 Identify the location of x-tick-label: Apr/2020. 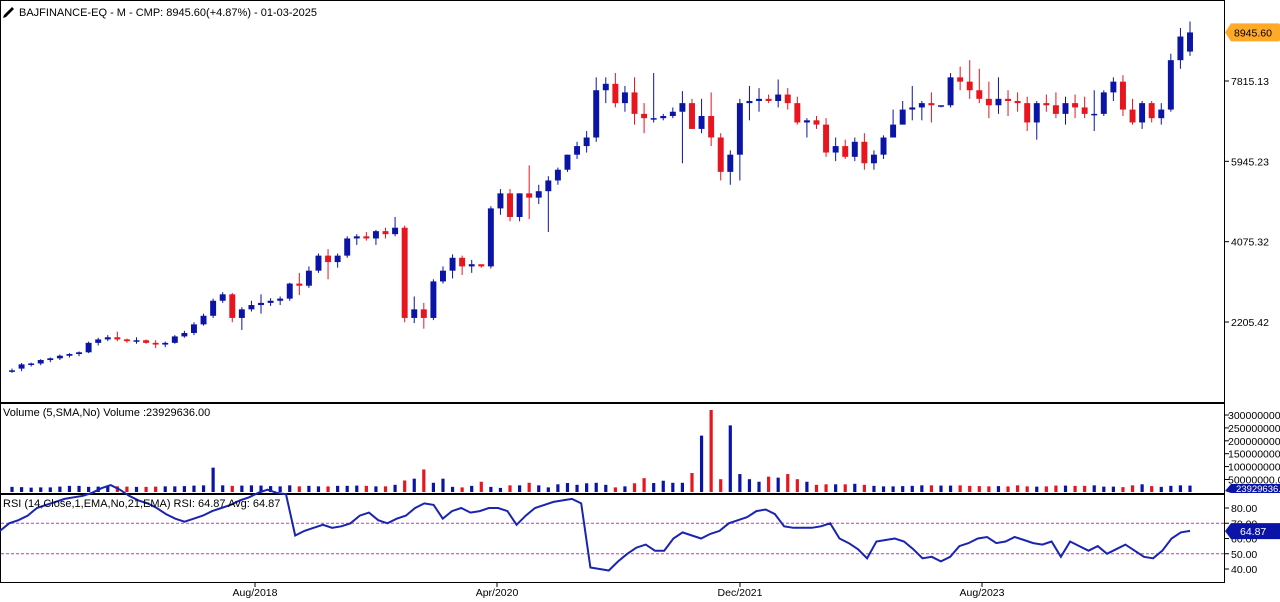
(497, 593).